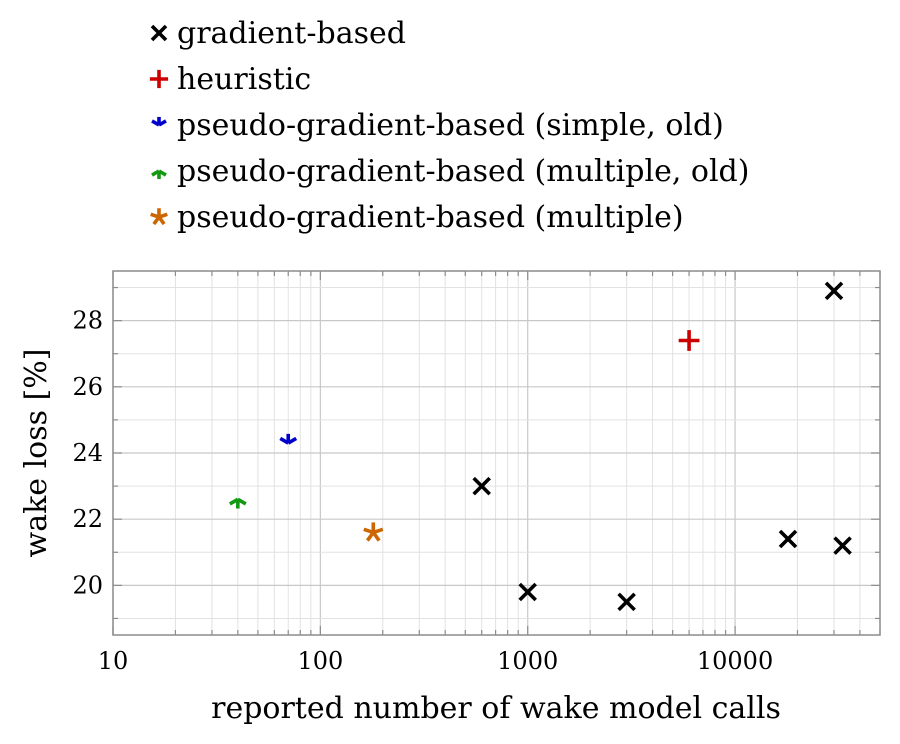 The height and width of the screenshot is (744, 900). What do you see at coordinates (87, 585) in the screenshot?
I see `y-tick-label: 20` at bounding box center [87, 585].